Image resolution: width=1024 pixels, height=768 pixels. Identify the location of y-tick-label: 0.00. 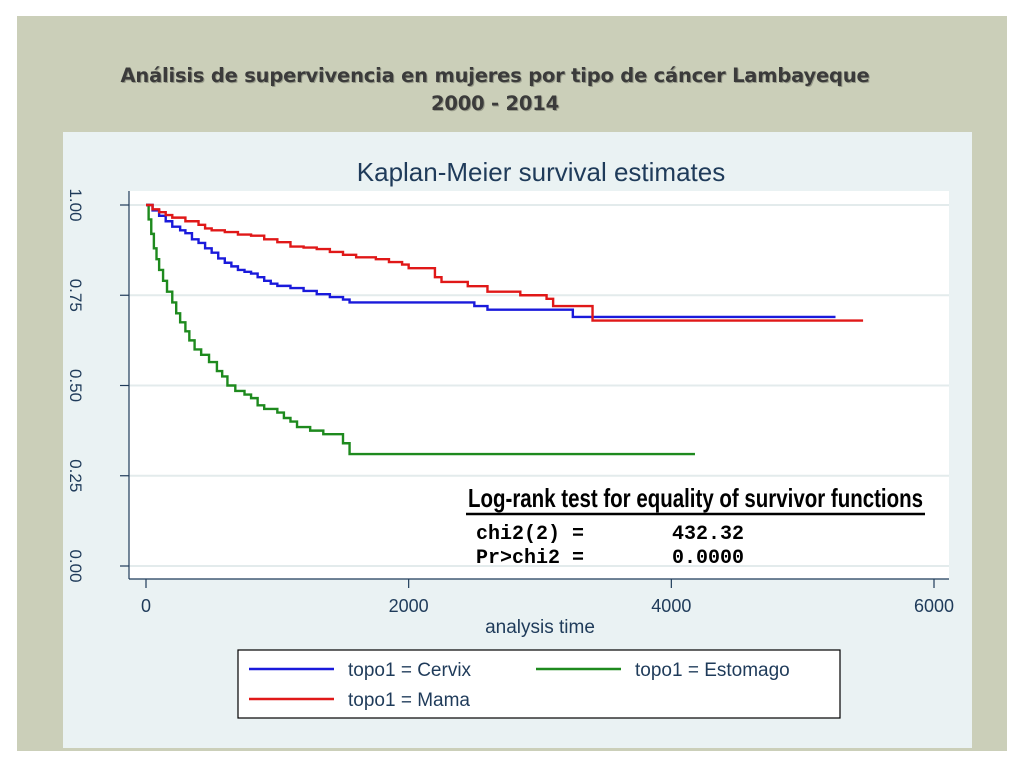
(75, 565).